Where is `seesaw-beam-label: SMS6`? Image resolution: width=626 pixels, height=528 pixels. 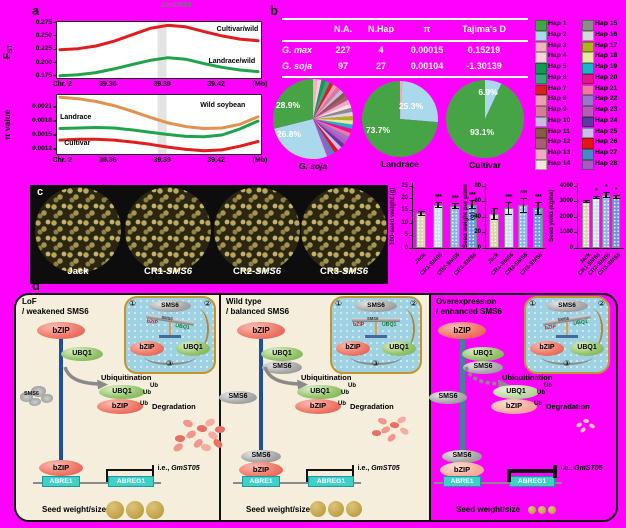
seesaw-beam-label: SMS6 is located at coordinates (167, 318).